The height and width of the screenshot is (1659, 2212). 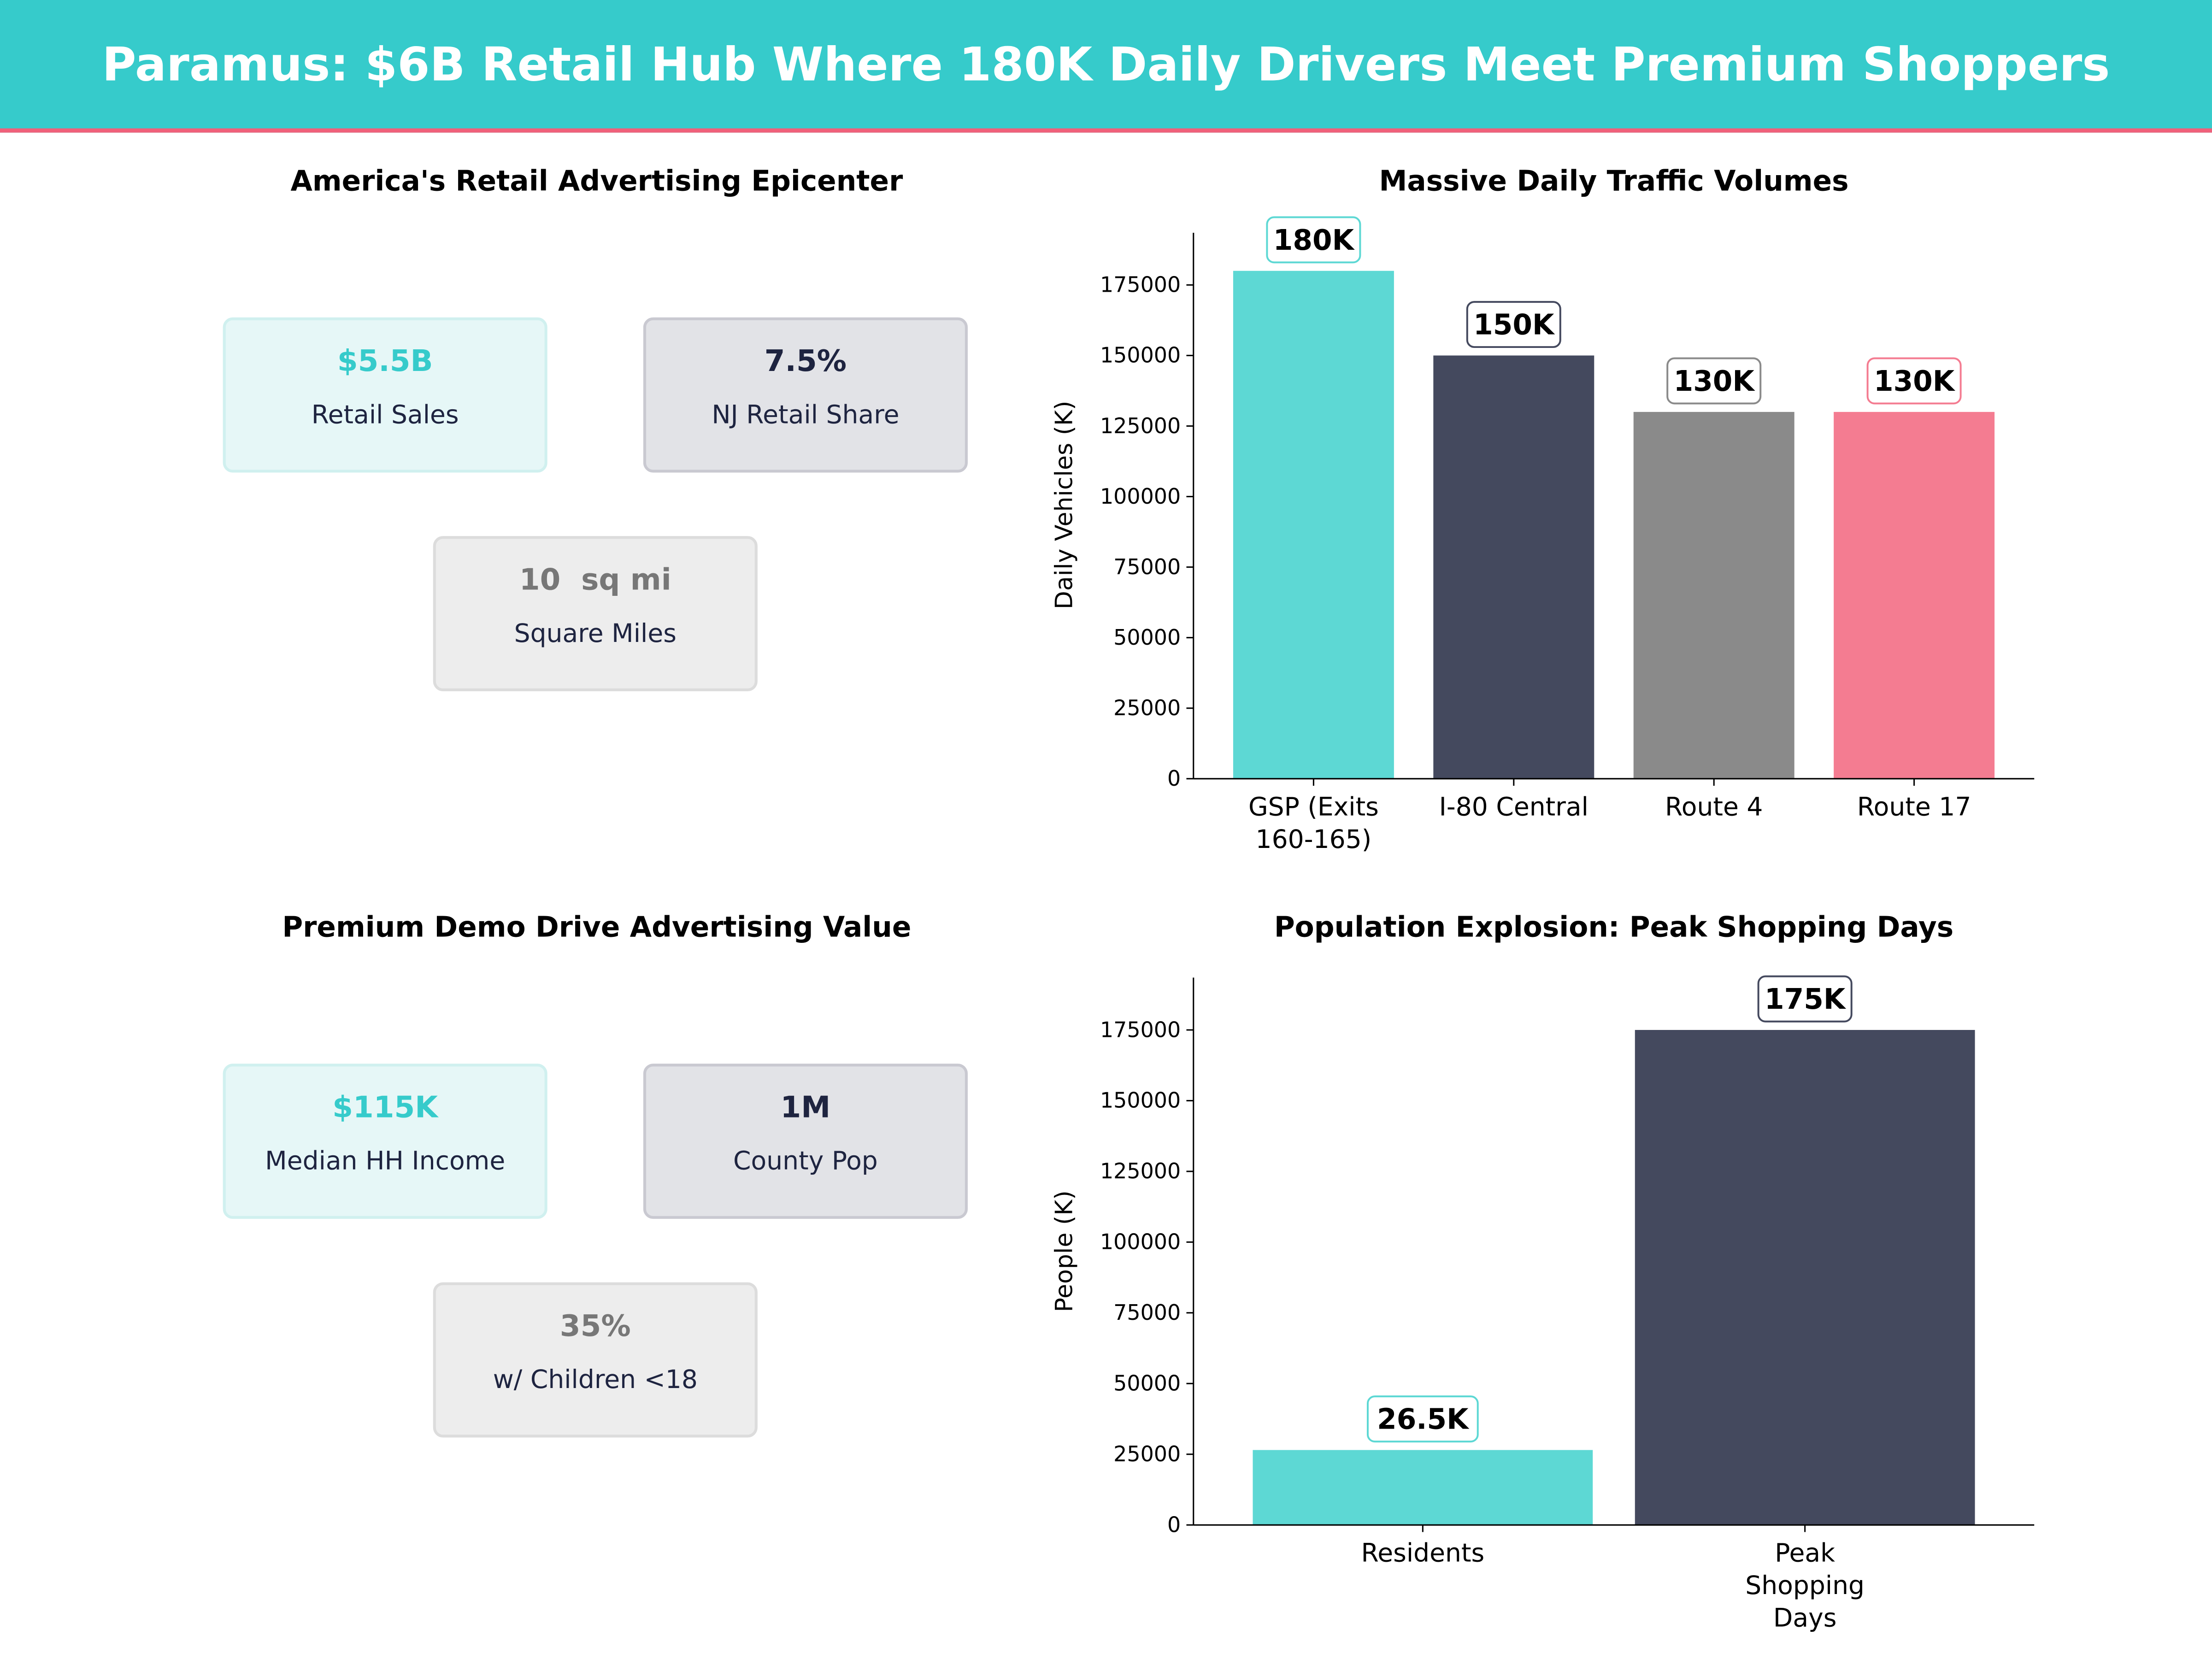 I want to click on stat-value: 35%, so click(x=595, y=1326).